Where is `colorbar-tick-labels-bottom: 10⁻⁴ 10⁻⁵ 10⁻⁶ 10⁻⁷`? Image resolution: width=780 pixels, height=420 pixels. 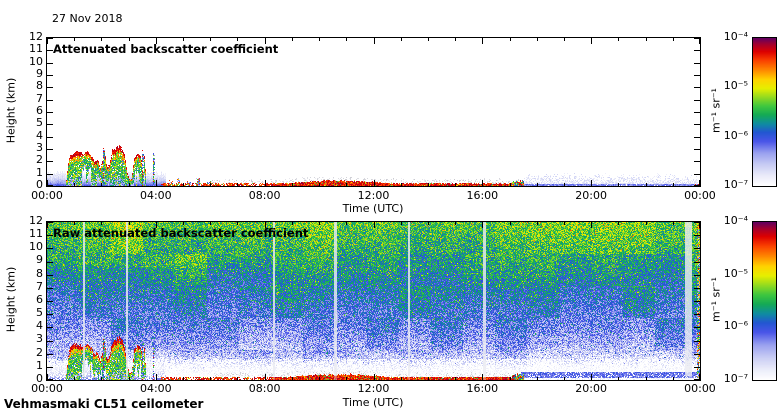
colorbar-tick-labels-bottom: 10⁻⁴ 10⁻⁵ 10⁻⁶ 10⁻⁷ is located at coordinates (724, 300).